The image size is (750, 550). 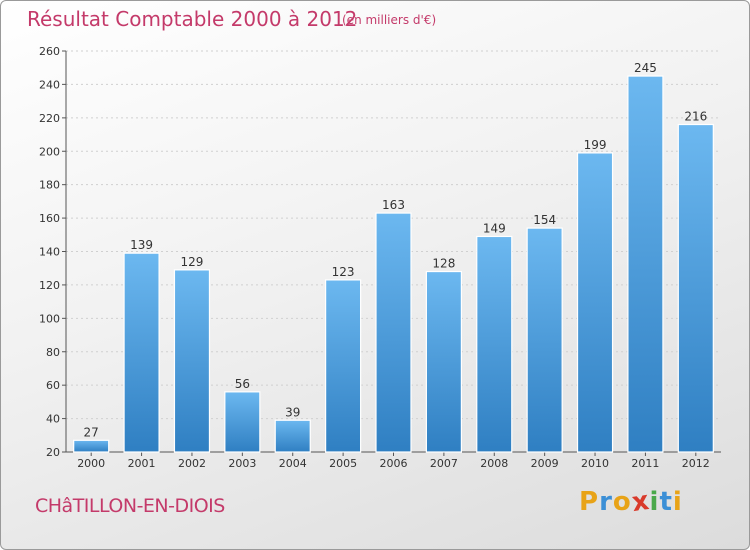 What do you see at coordinates (49, 84) in the screenshot?
I see `y-tick-label: 240` at bounding box center [49, 84].